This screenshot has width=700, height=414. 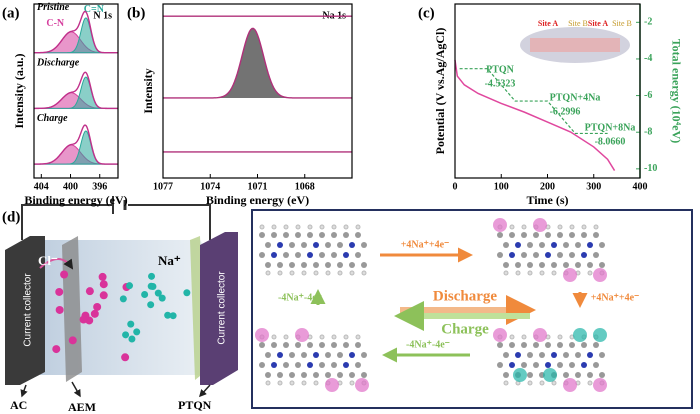 What do you see at coordinates (94, 9) in the screenshot?
I see `peak-label: C=N` at bounding box center [94, 9].